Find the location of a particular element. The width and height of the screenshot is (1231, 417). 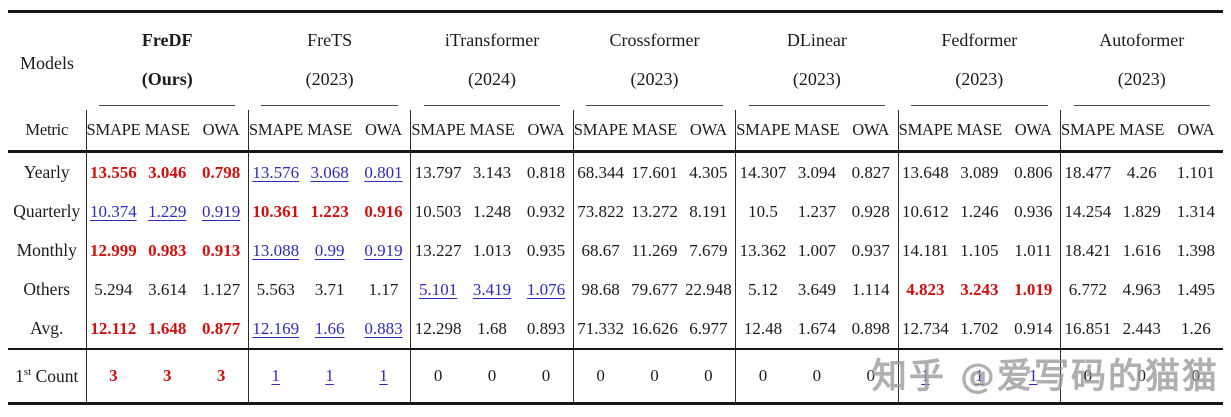

value-cell: 0.928 is located at coordinates (870, 211).